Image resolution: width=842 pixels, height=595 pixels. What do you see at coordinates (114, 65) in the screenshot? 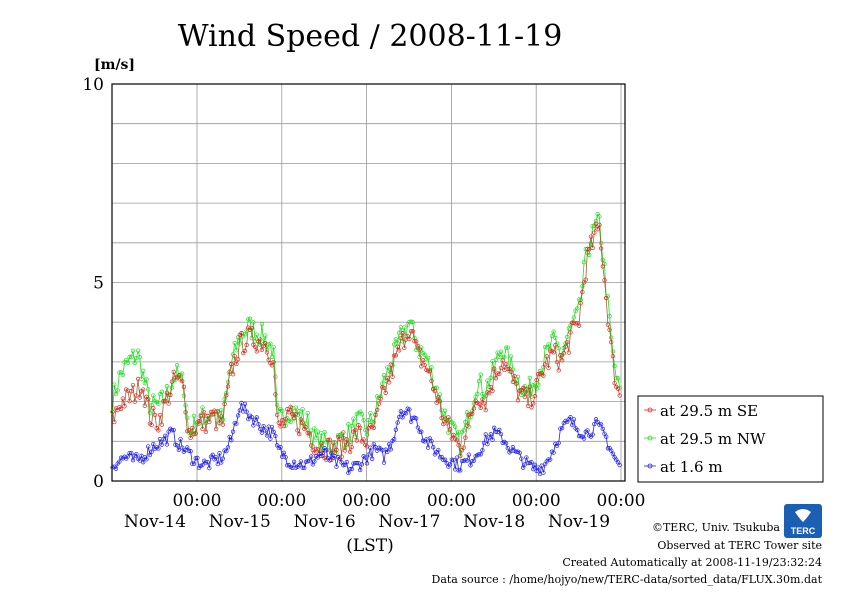
I see `y-axis-unit: [m/s]` at bounding box center [114, 65].